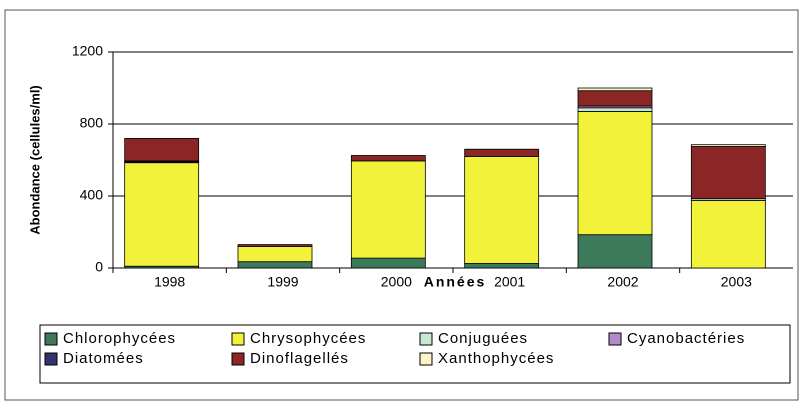  What do you see at coordinates (282, 282) in the screenshot?
I see `x-tick-label: 1999` at bounding box center [282, 282].